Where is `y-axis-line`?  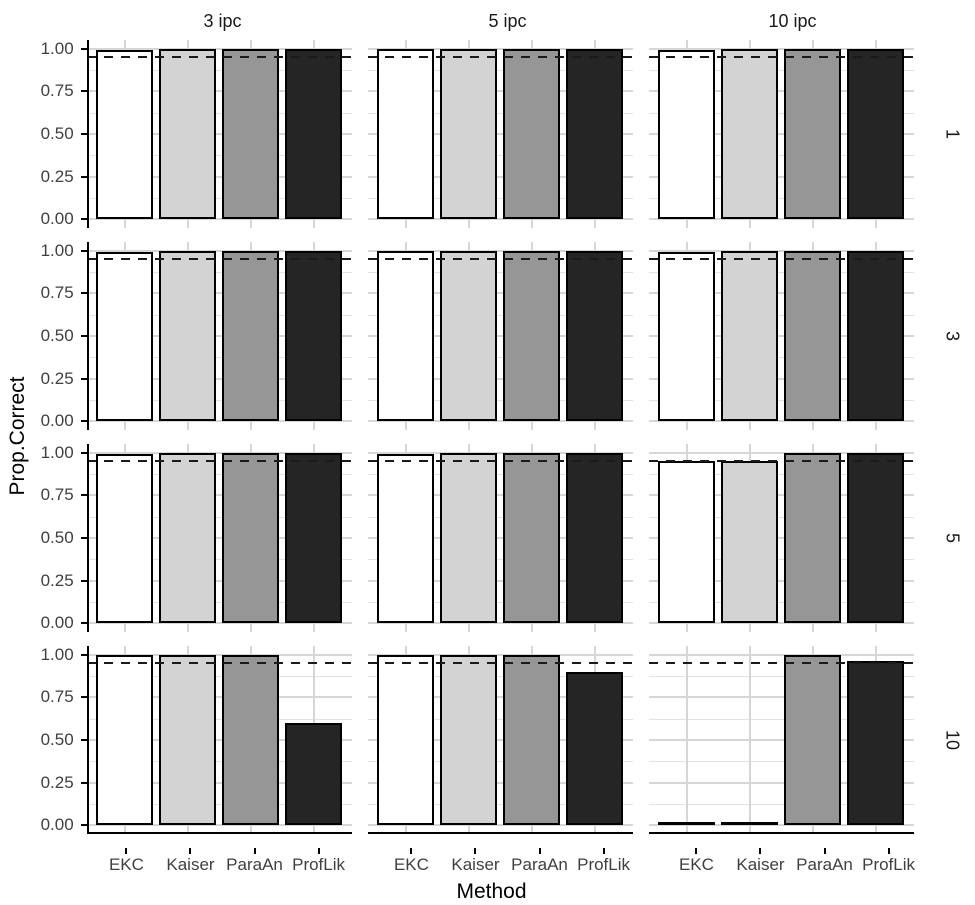 y-axis-line is located at coordinates (87, 538).